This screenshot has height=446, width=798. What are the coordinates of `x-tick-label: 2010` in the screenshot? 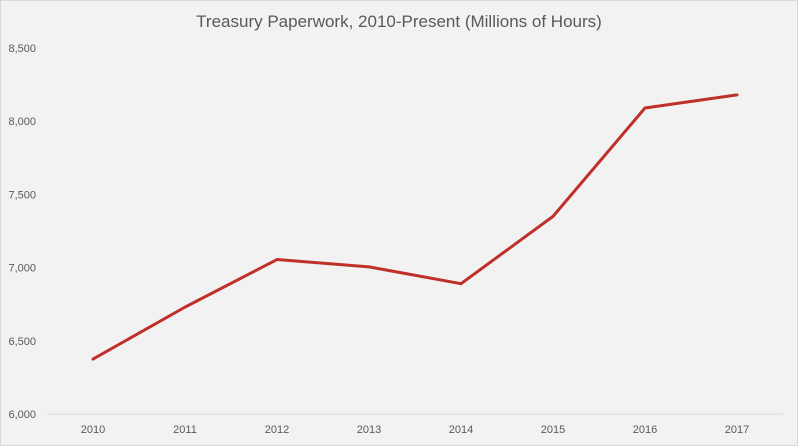 It's located at (93, 430).